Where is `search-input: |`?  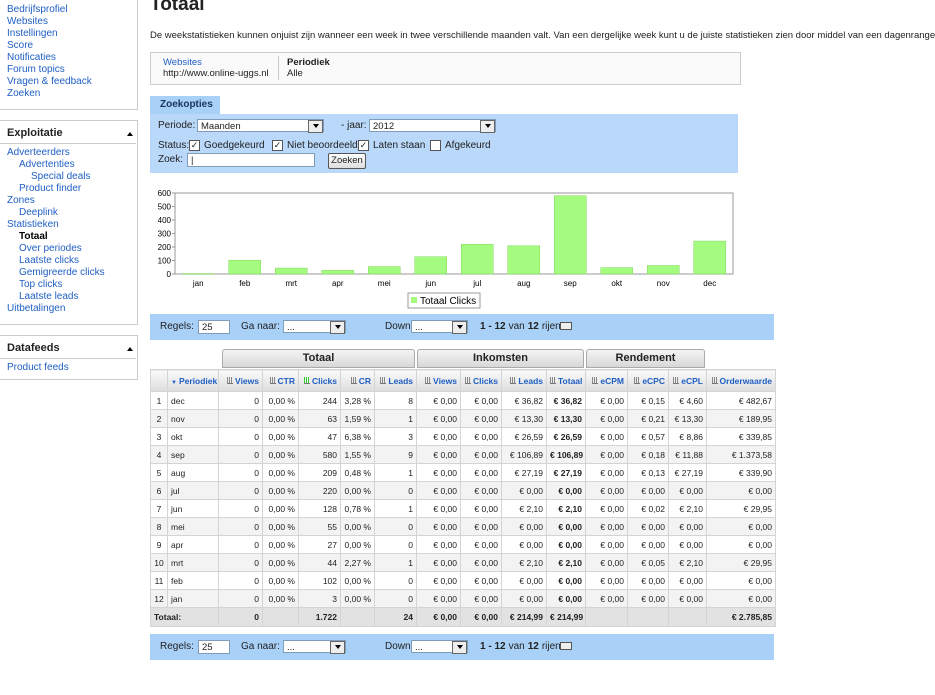
search-input: | is located at coordinates (251, 160).